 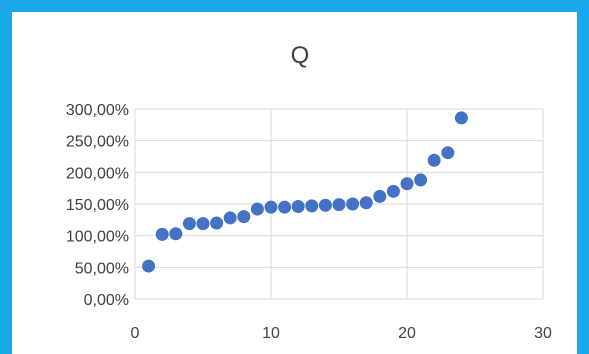 I want to click on x-axis-tick-labels: 0 10 20 30, so click(x=341, y=333).